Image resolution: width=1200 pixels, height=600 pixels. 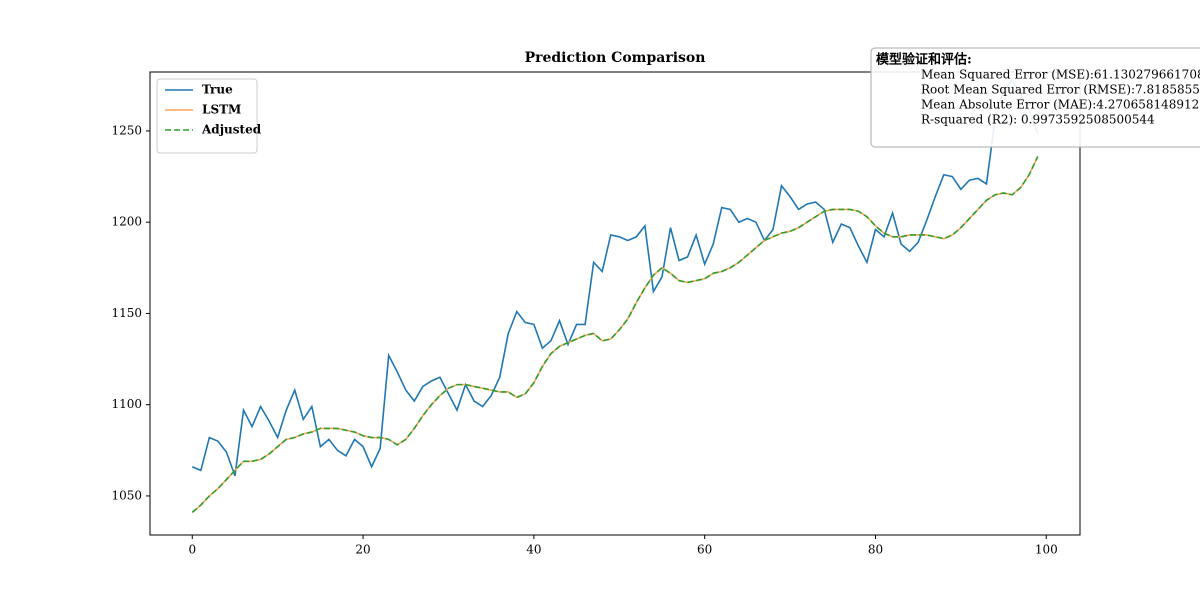 I want to click on x-tick-label: 100, so click(x=1046, y=550).